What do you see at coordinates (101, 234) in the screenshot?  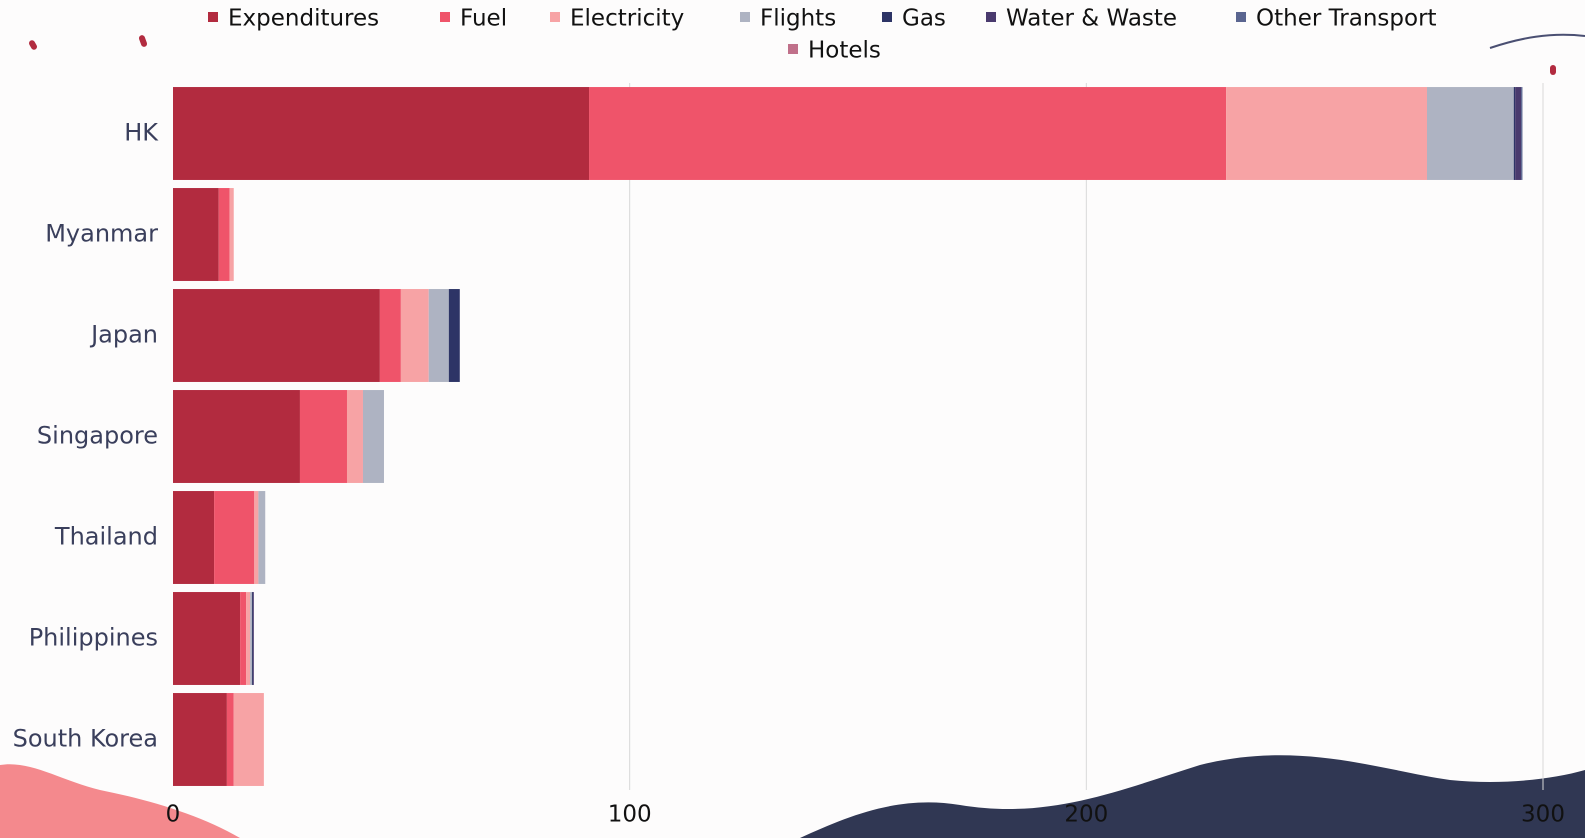 I see `y-tick-label: Myanmar` at bounding box center [101, 234].